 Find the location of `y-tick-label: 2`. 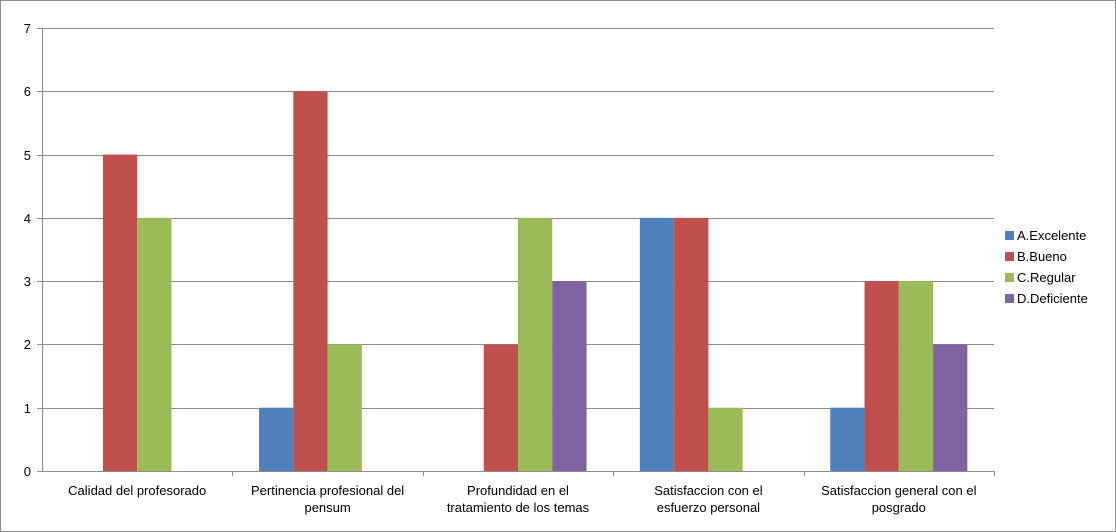

y-tick-label: 2 is located at coordinates (27, 344).